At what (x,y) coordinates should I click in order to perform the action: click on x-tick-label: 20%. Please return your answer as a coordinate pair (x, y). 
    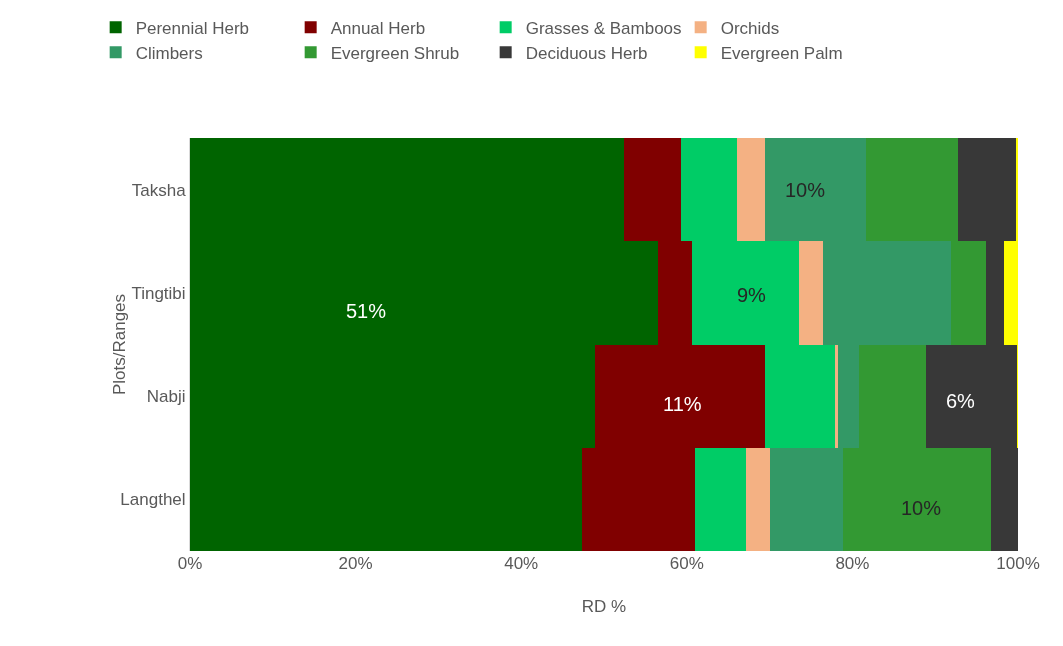
    Looking at the image, I should click on (355, 563).